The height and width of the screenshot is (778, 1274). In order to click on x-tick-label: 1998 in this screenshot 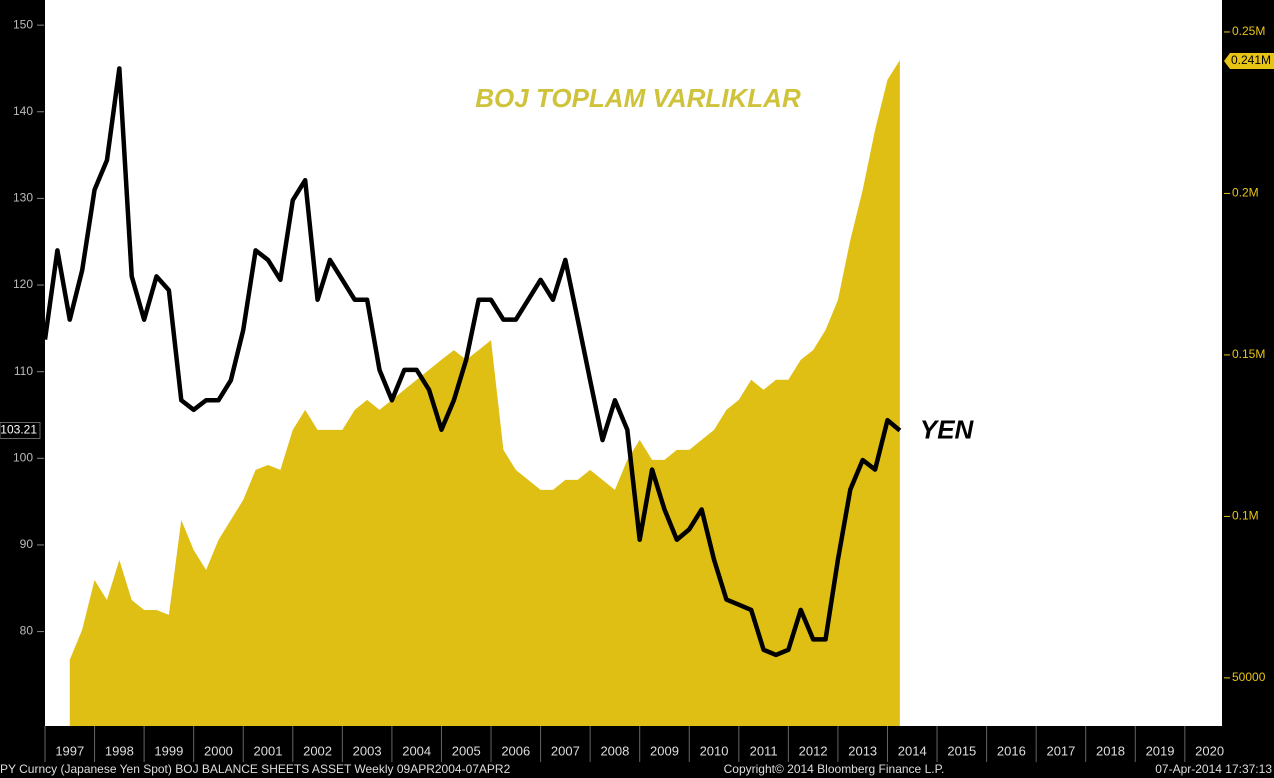, I will do `click(119, 750)`.